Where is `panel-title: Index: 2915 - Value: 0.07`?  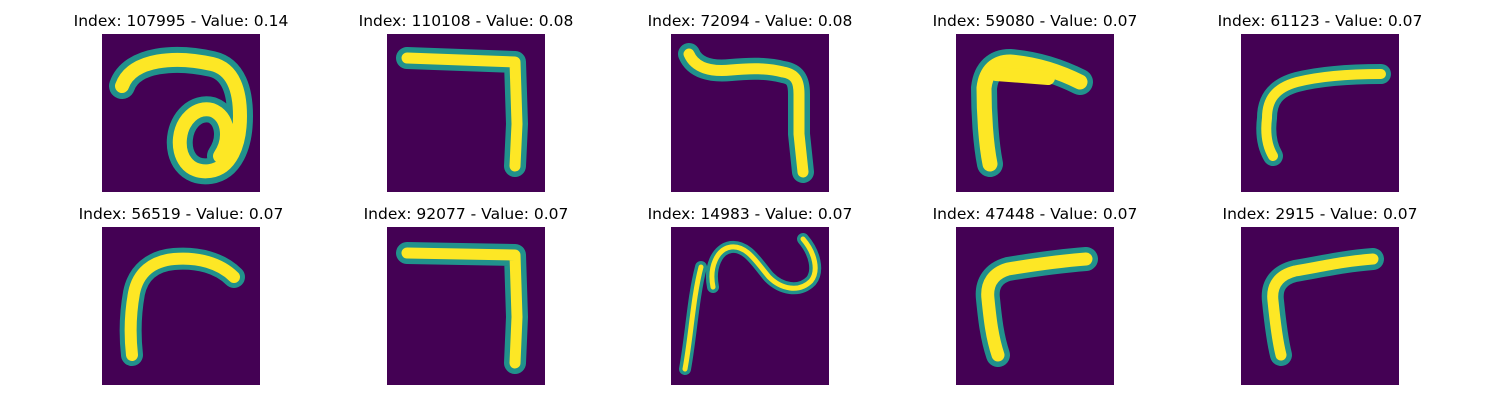
panel-title: Index: 2915 - Value: 0.07 is located at coordinates (1320, 214).